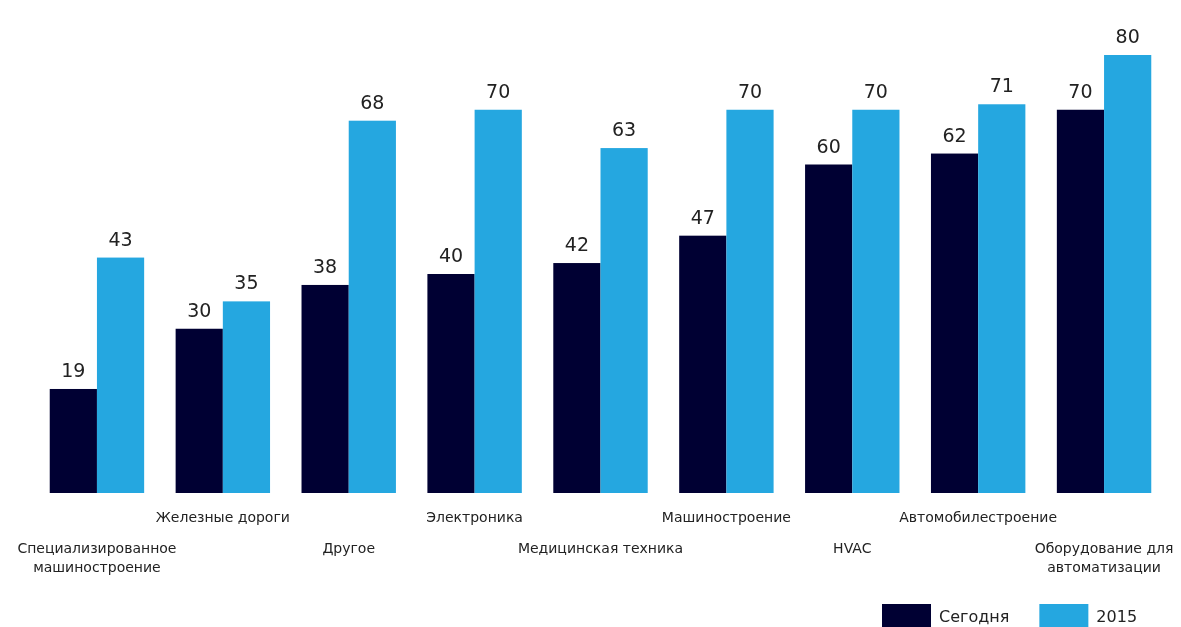 Image resolution: width=1181 pixels, height=627 pixels. I want to click on data-label: 80, so click(1127, 36).